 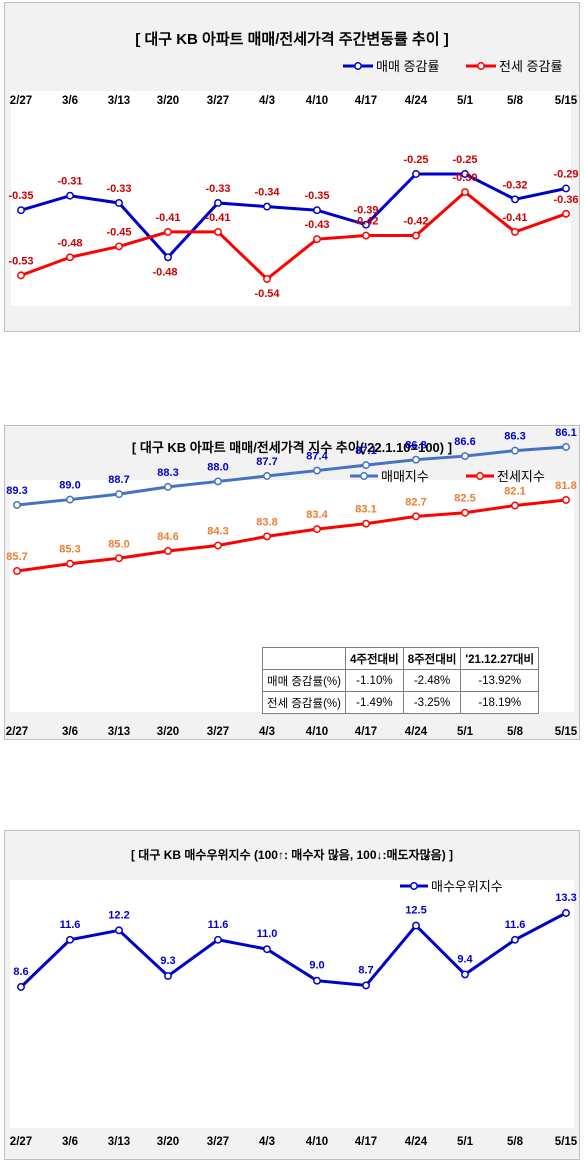 What do you see at coordinates (365, 451) in the screenshot?
I see `data-label: 87.1` at bounding box center [365, 451].